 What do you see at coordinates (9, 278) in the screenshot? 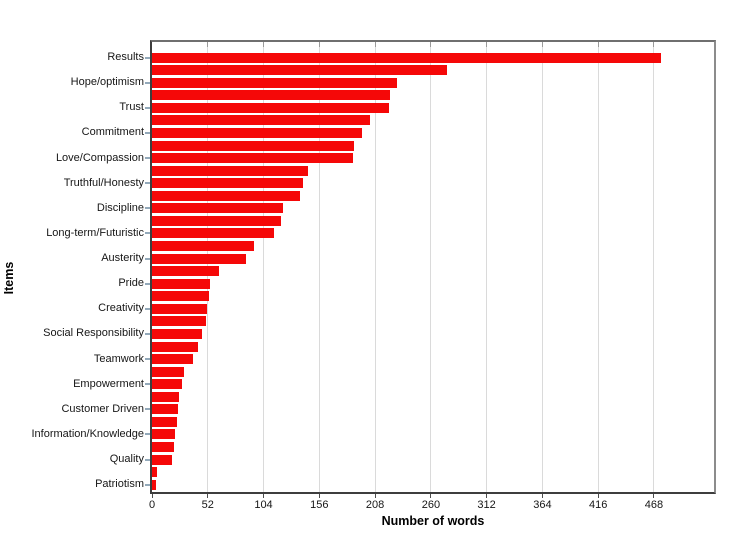
I see `y-axis-title: Items` at bounding box center [9, 278].